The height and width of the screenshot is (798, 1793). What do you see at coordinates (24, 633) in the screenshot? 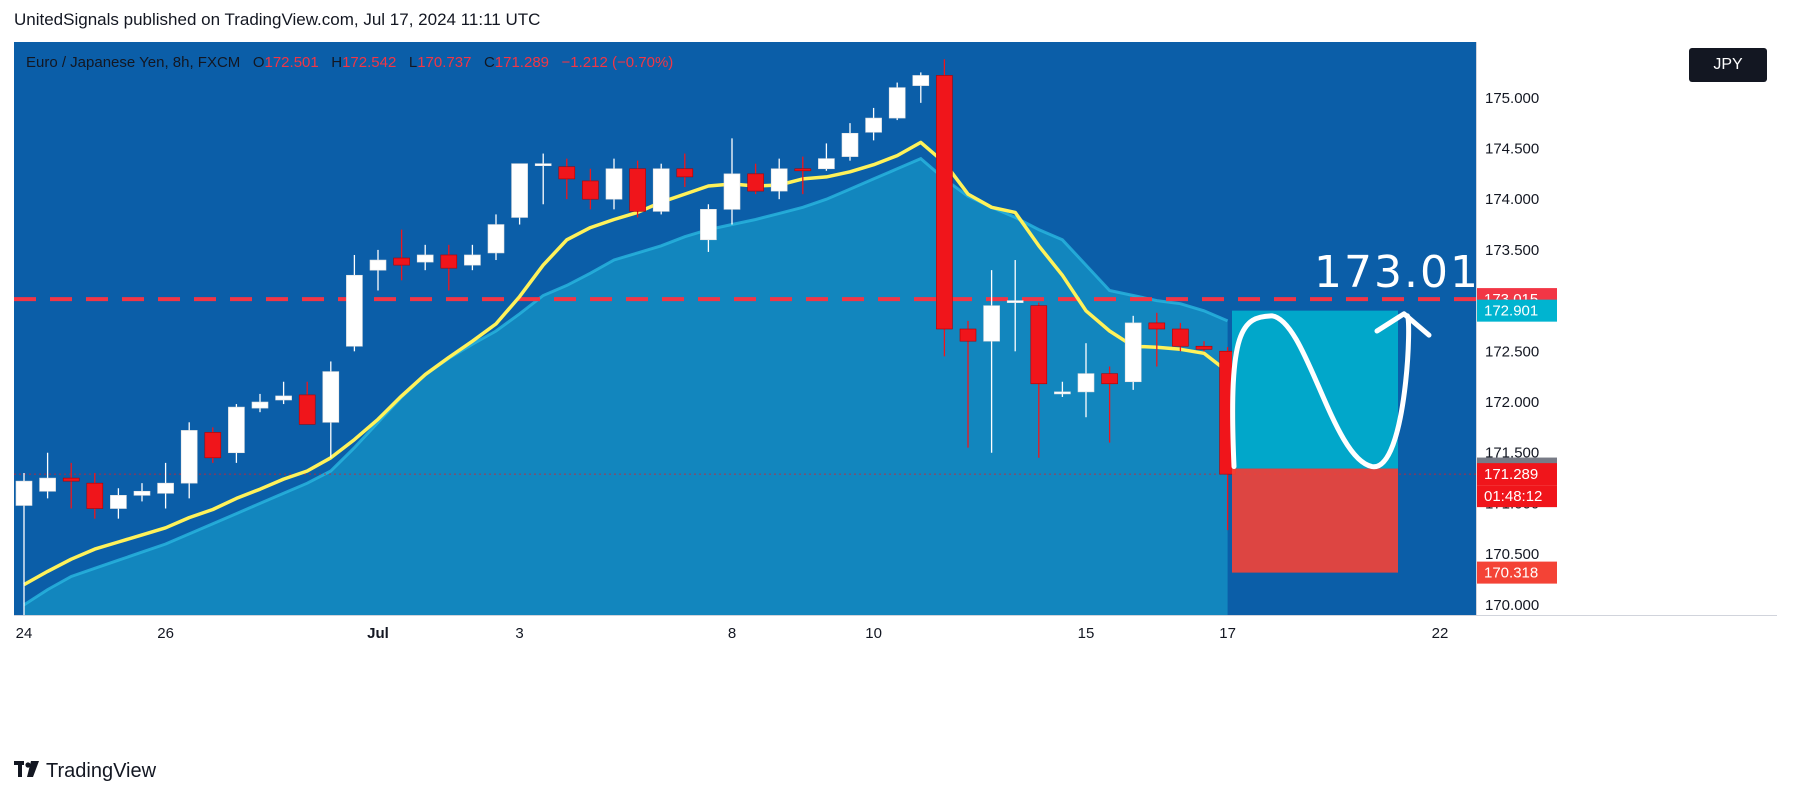
I see `x-tick-label: 24` at bounding box center [24, 633].